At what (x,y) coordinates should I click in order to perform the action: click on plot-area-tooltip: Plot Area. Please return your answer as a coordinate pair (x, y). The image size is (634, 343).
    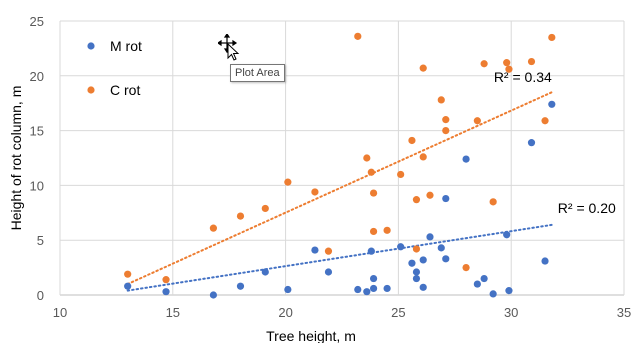
    Looking at the image, I should click on (257, 73).